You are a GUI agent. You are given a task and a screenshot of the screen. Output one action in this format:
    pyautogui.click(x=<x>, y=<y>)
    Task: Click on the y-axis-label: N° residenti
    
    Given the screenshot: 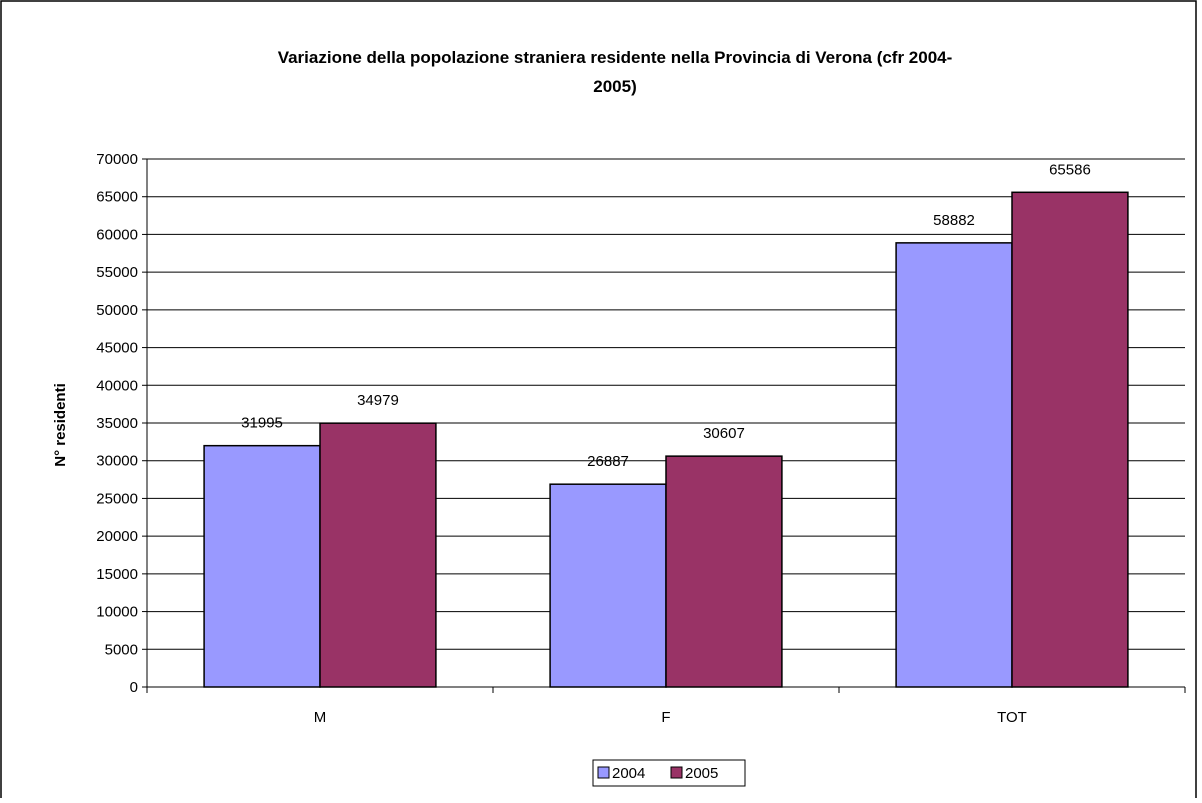 What is the action you would take?
    pyautogui.click(x=60, y=425)
    